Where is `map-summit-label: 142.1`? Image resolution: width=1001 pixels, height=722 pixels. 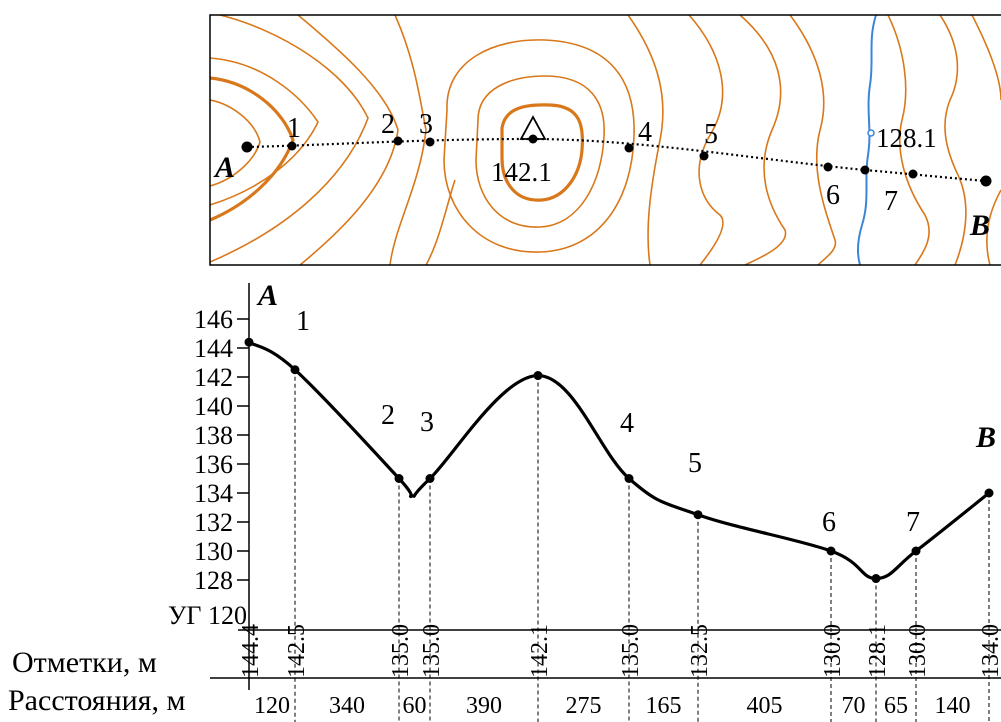
map-summit-label: 142.1 is located at coordinates (521, 172).